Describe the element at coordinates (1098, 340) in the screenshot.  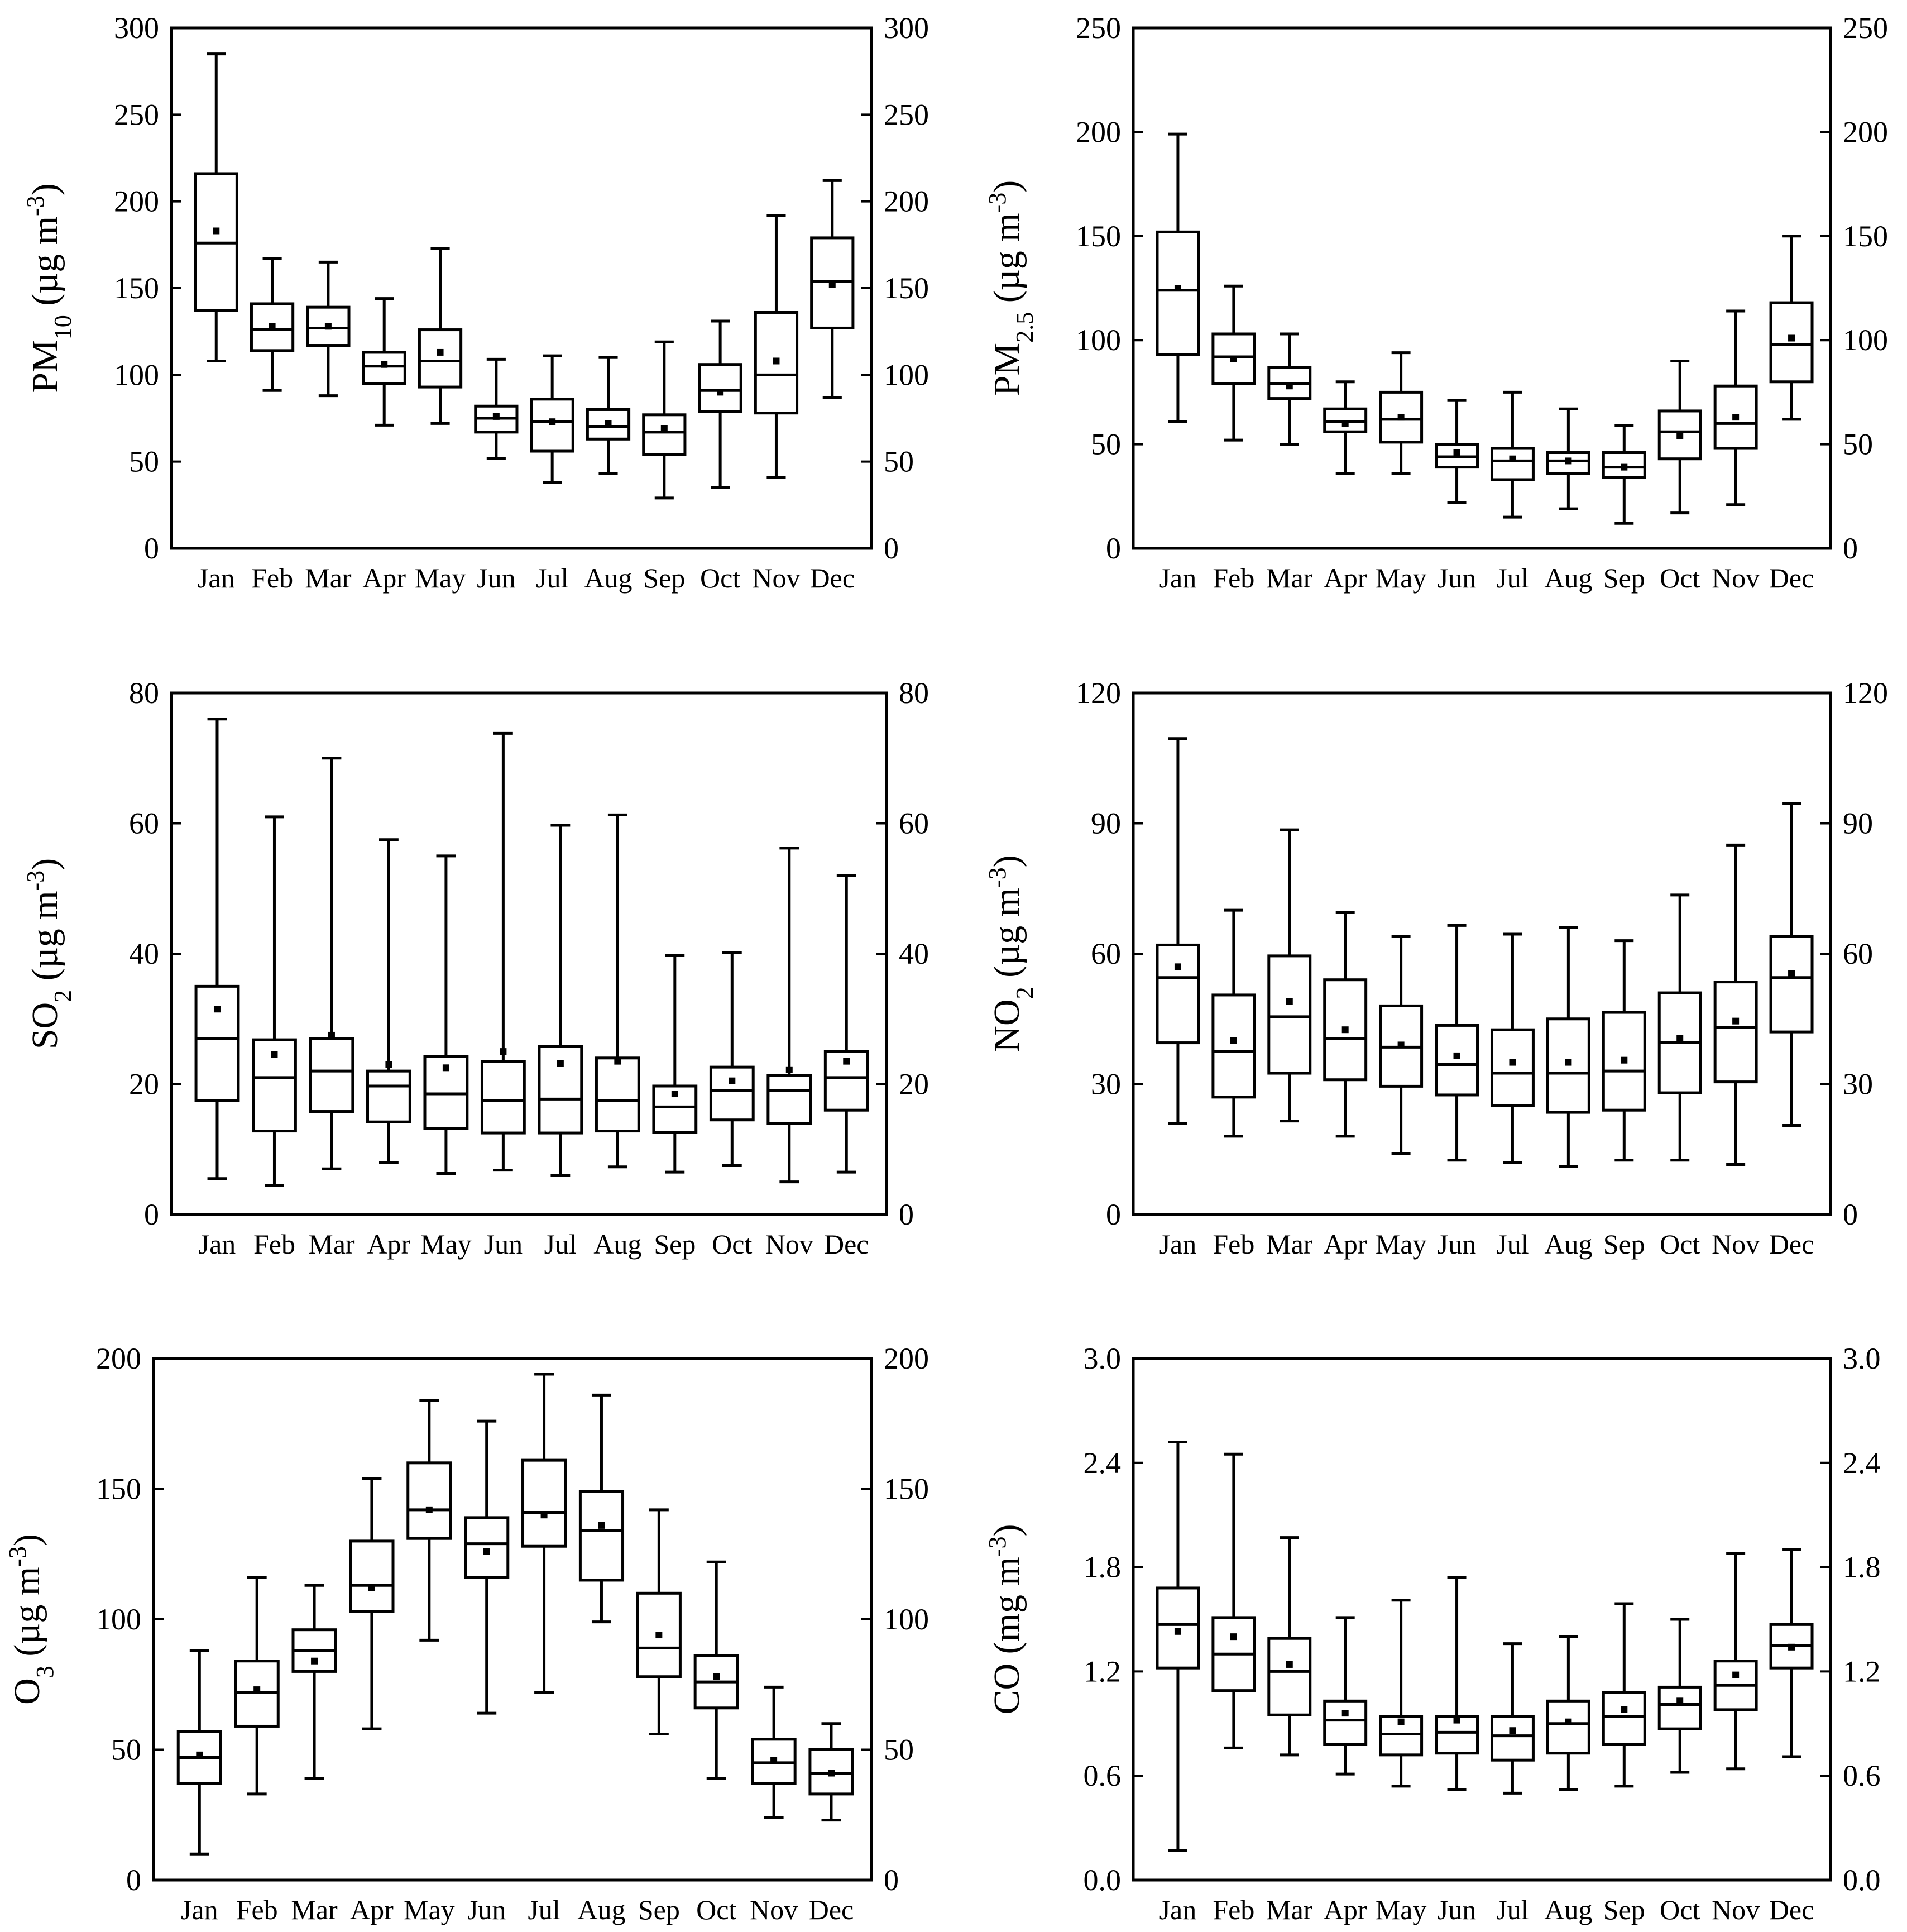
I see `y-tick-label-left: 100` at that location.